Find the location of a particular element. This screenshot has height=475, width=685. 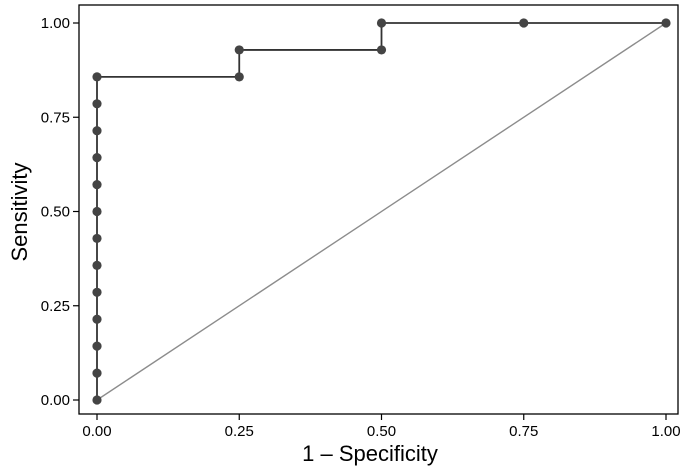

x-axis: 0.00 0.25 0.50 0.75 1.00 is located at coordinates (381, 427).